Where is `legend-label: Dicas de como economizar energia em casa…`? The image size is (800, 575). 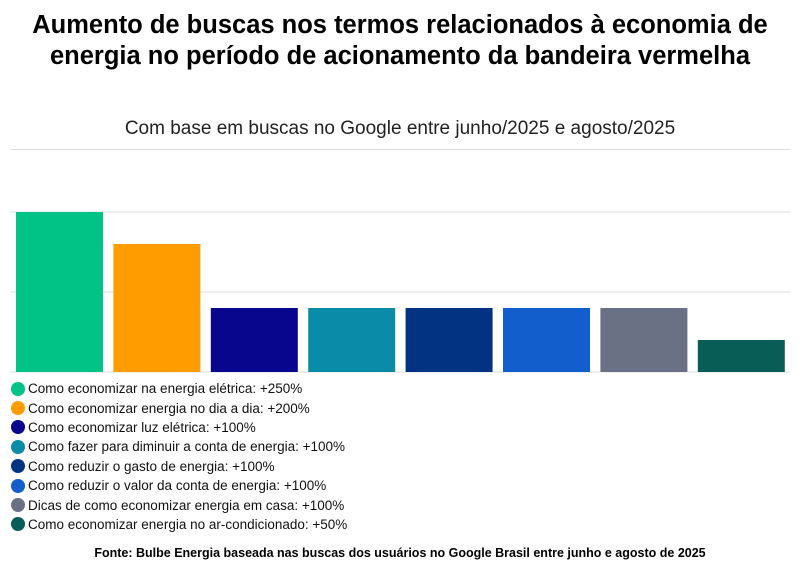
legend-label: Dicas de como economizar energia em casa… is located at coordinates (186, 505).